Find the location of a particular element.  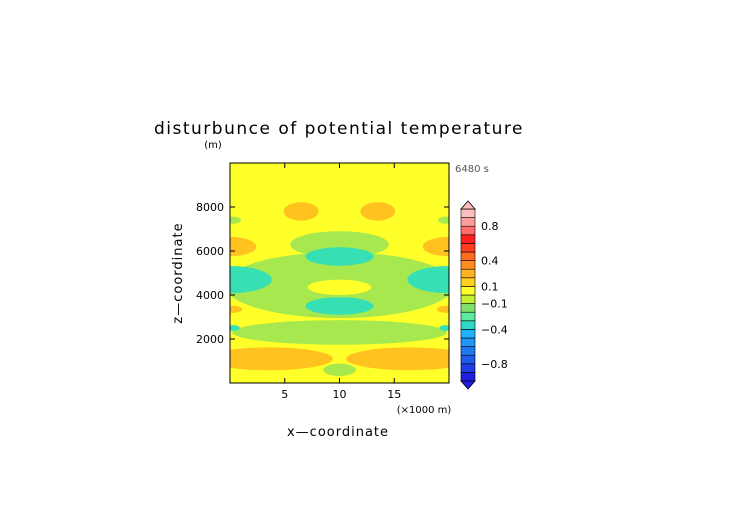

colorbar-tick-label: 0.4 is located at coordinates (490, 261).